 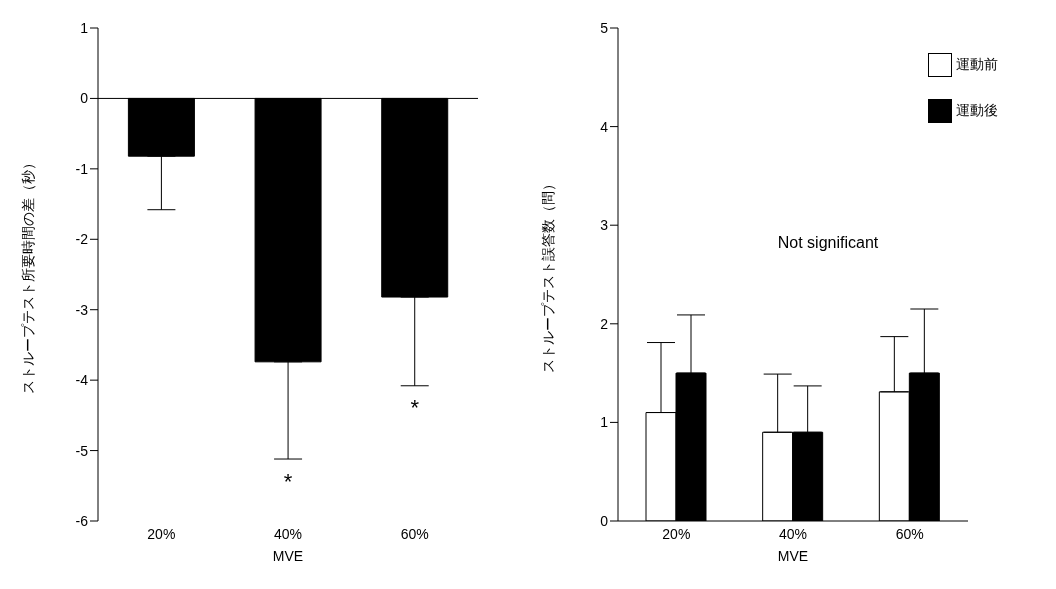 I want to click on y-tick-label: 2, so click(x=604, y=323).